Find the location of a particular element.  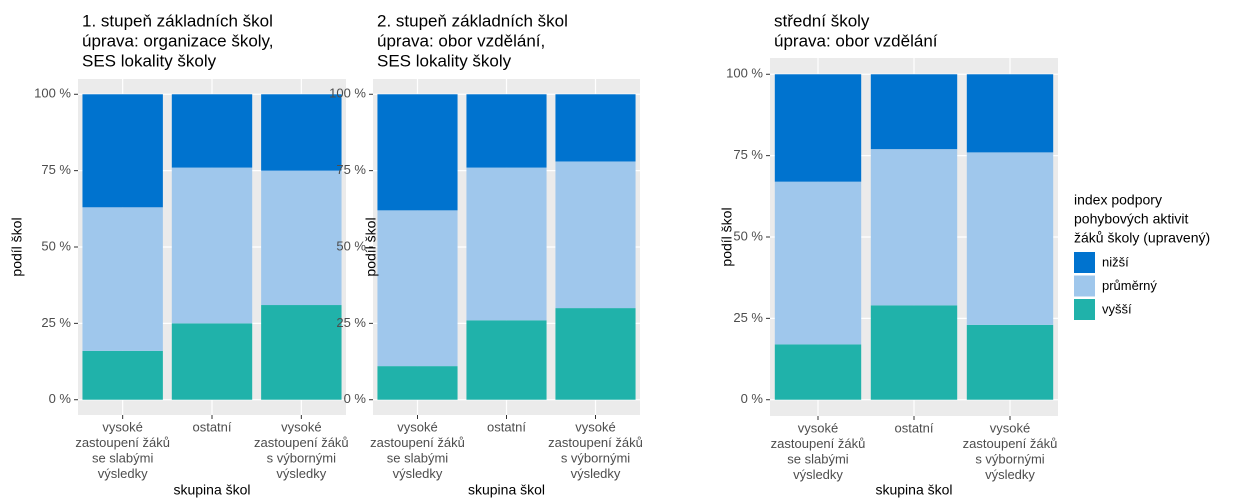

legend-title: pohybových aktivit is located at coordinates (1131, 219).